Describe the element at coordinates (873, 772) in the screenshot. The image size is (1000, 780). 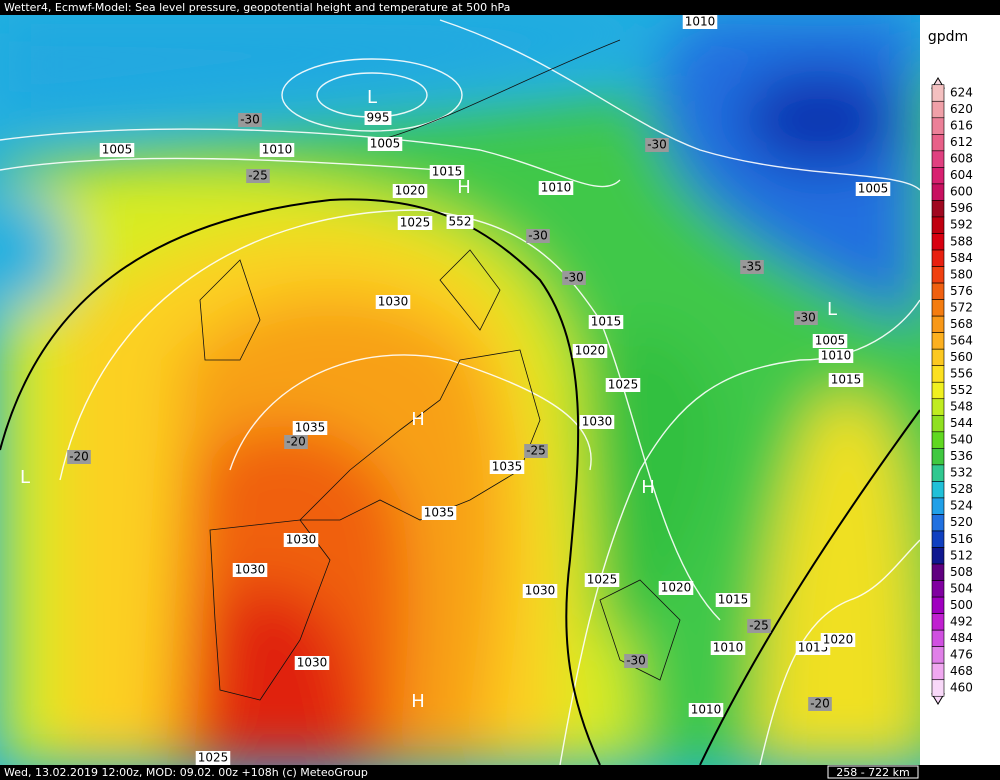
I see `scale-text: 258 - 722 km` at that location.